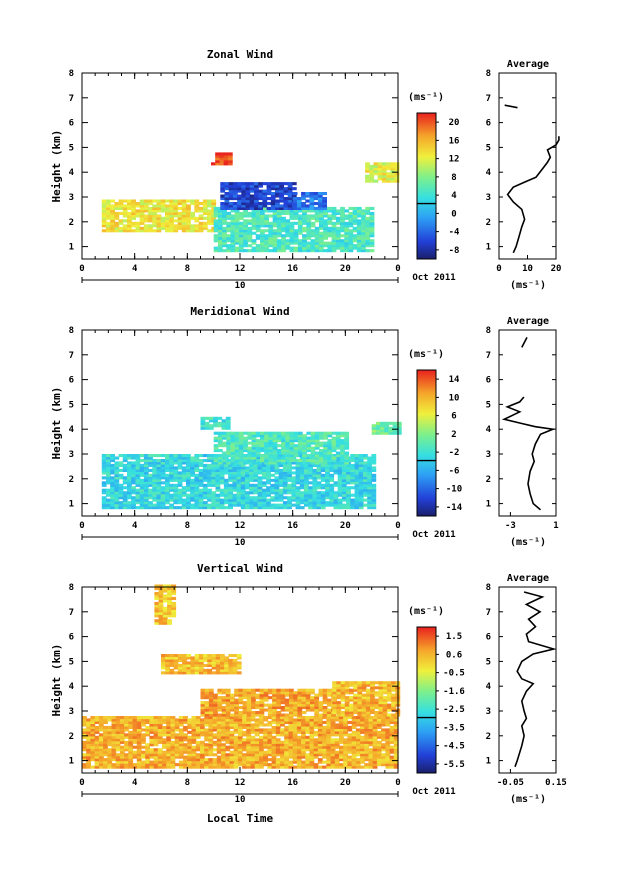  Describe the element at coordinates (527, 423) in the screenshot. I see `average-frame` at that location.